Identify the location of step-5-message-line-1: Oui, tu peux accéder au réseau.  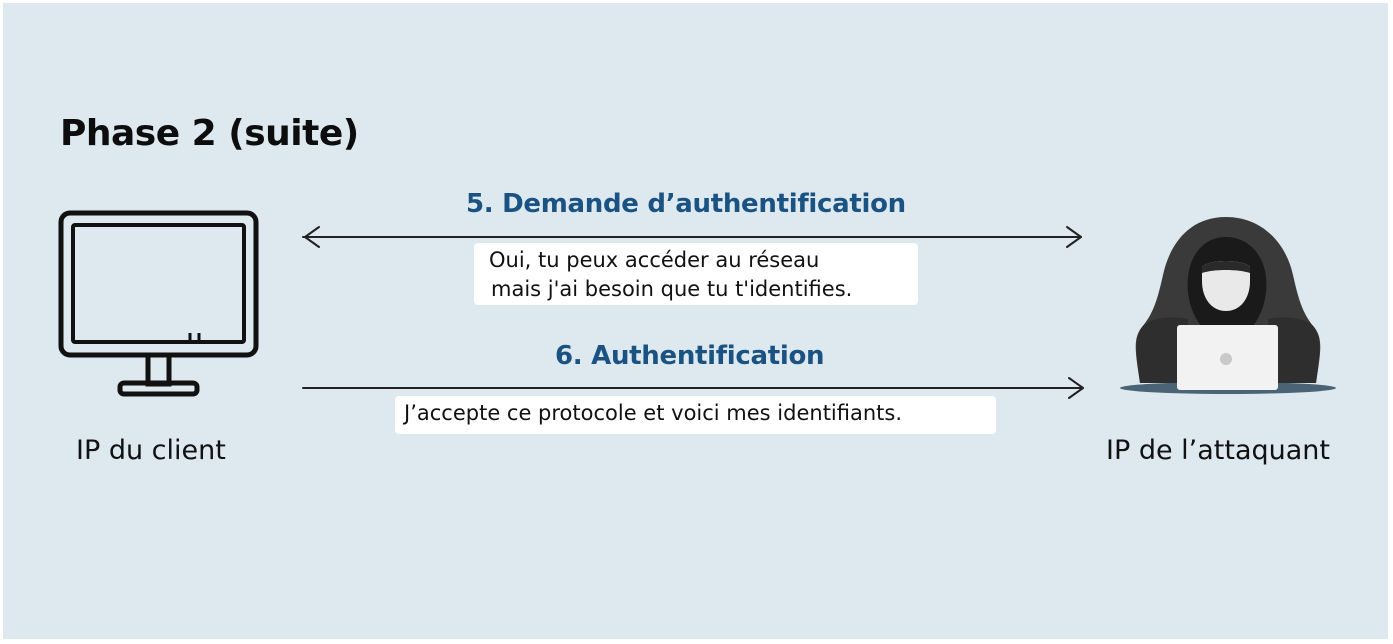
(654, 260).